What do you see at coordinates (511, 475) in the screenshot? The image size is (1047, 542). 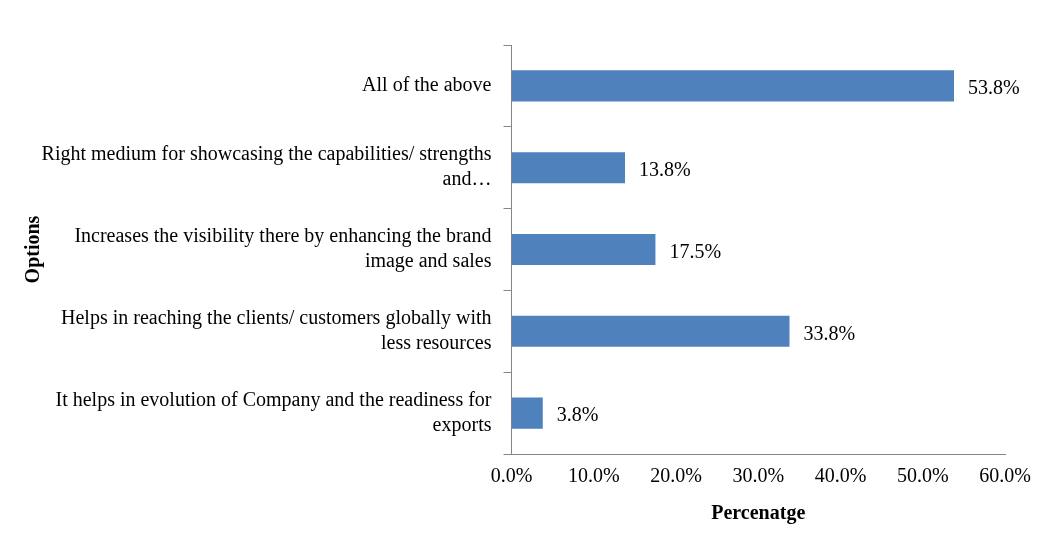 I see `x-tick-label: 0.0%` at bounding box center [511, 475].